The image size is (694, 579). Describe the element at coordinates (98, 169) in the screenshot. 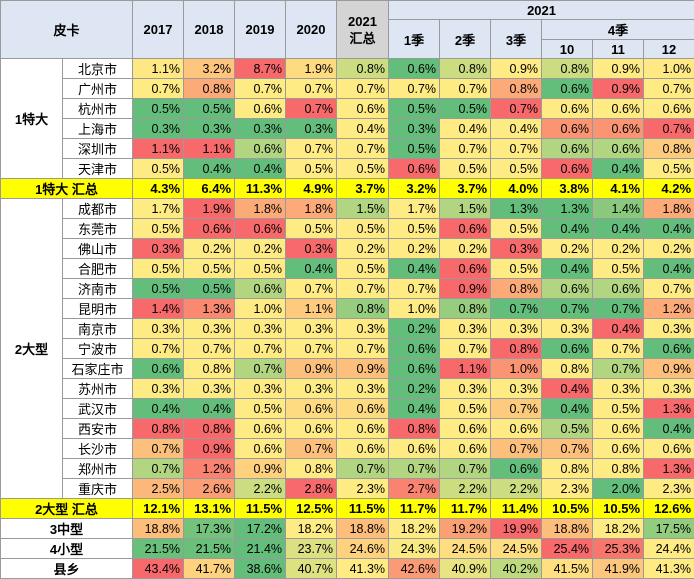

I see `city-label: 天津市` at that location.